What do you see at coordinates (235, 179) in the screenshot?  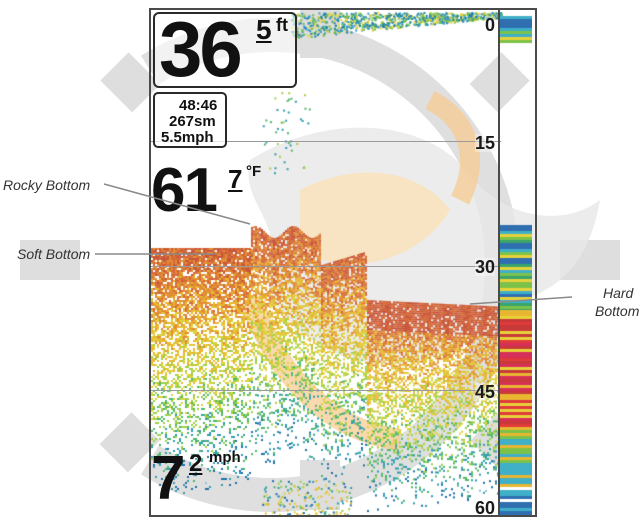 I see `water-temp-tenth: 7` at bounding box center [235, 179].